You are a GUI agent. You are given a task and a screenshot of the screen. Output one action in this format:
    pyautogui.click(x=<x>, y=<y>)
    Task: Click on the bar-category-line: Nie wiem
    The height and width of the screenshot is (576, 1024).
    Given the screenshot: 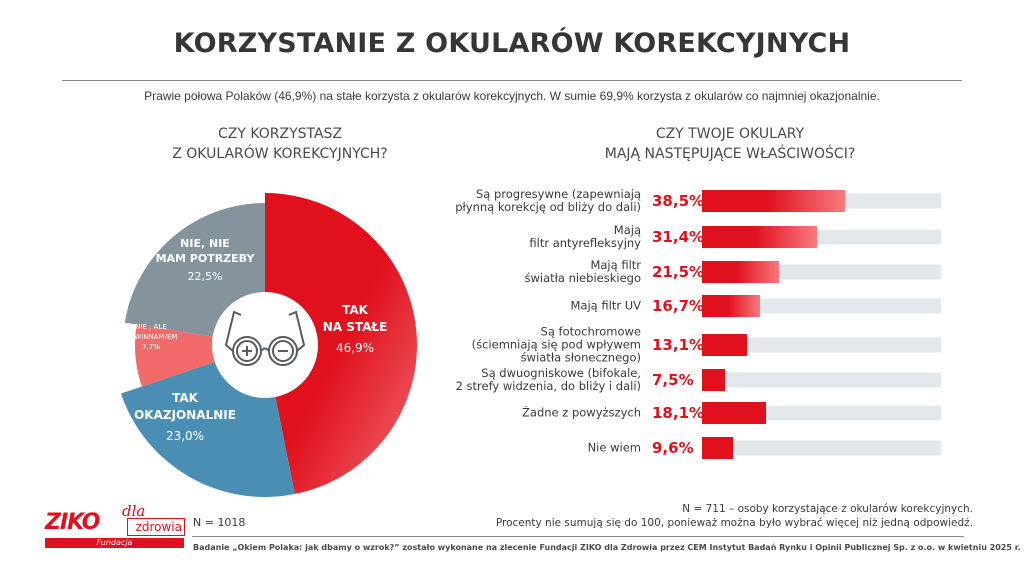 What is the action you would take?
    pyautogui.click(x=614, y=447)
    